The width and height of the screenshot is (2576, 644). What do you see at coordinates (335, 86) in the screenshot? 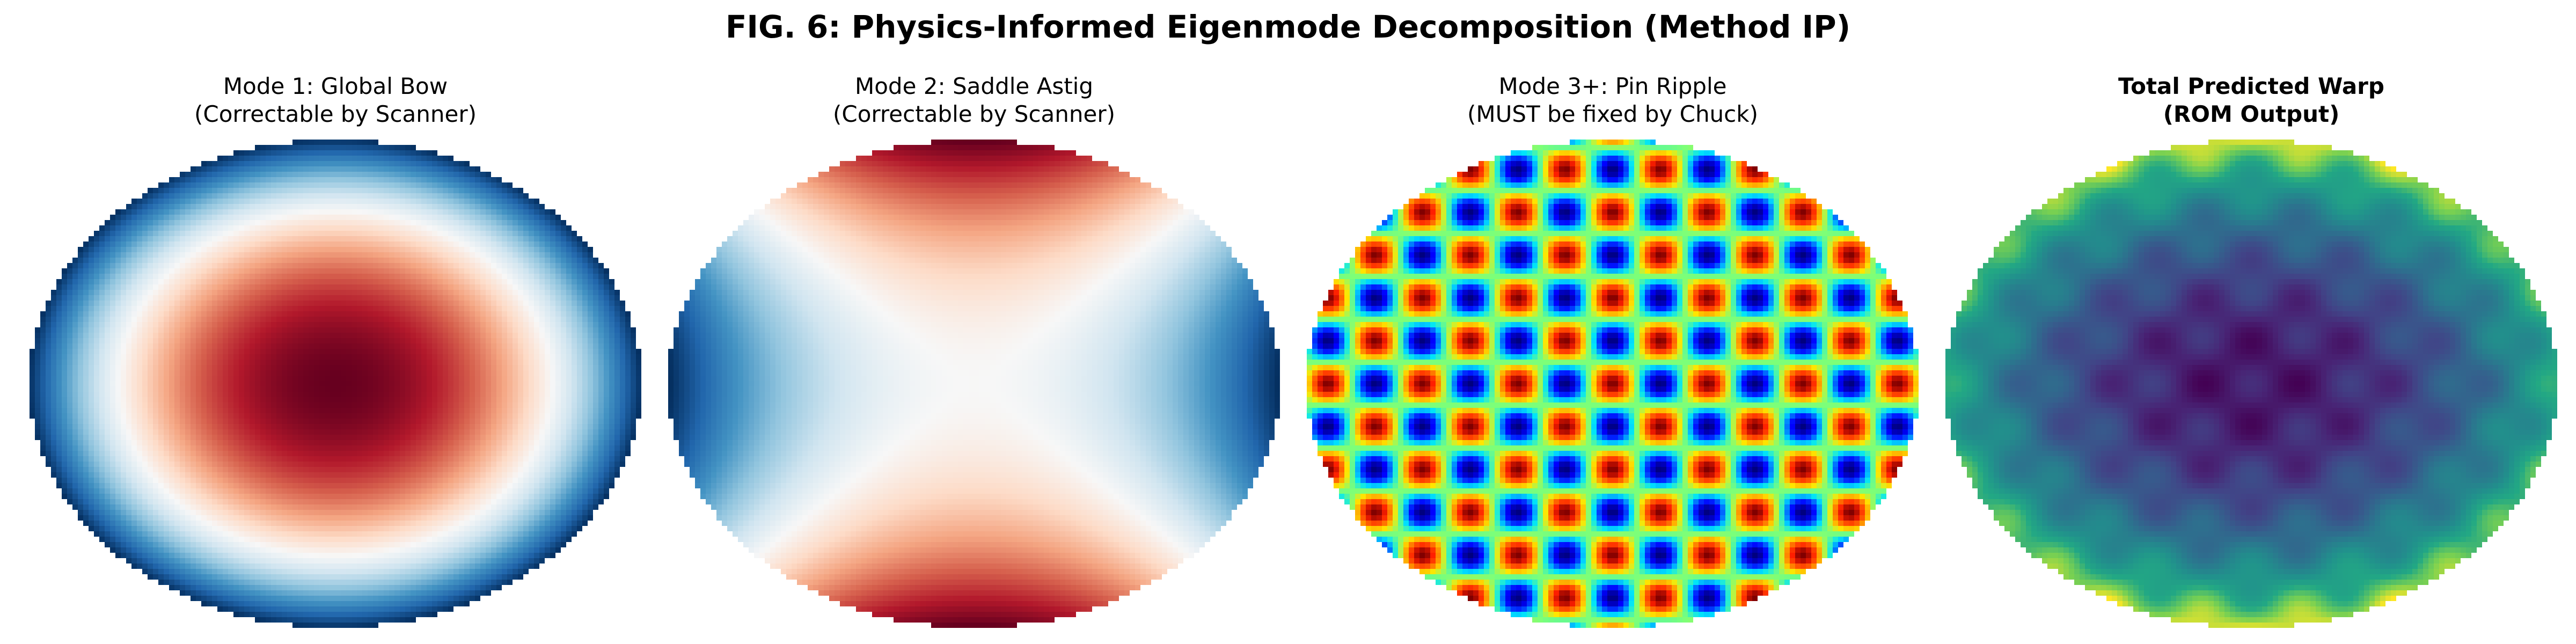
I see `panel-title-line1: Mode 1: Global Bow` at bounding box center [335, 86].